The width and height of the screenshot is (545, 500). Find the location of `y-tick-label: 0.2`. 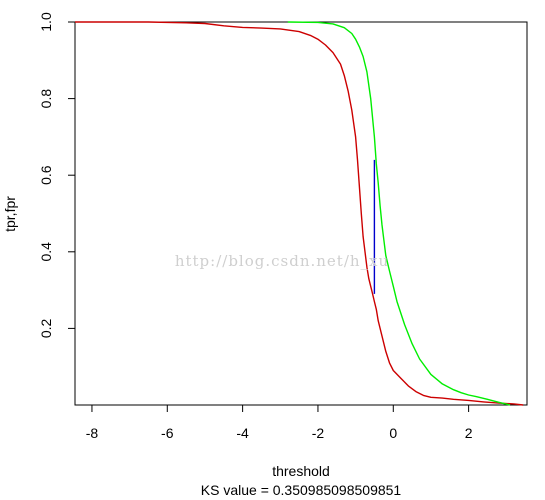

y-tick-label: 0.2 is located at coordinates (46, 328).